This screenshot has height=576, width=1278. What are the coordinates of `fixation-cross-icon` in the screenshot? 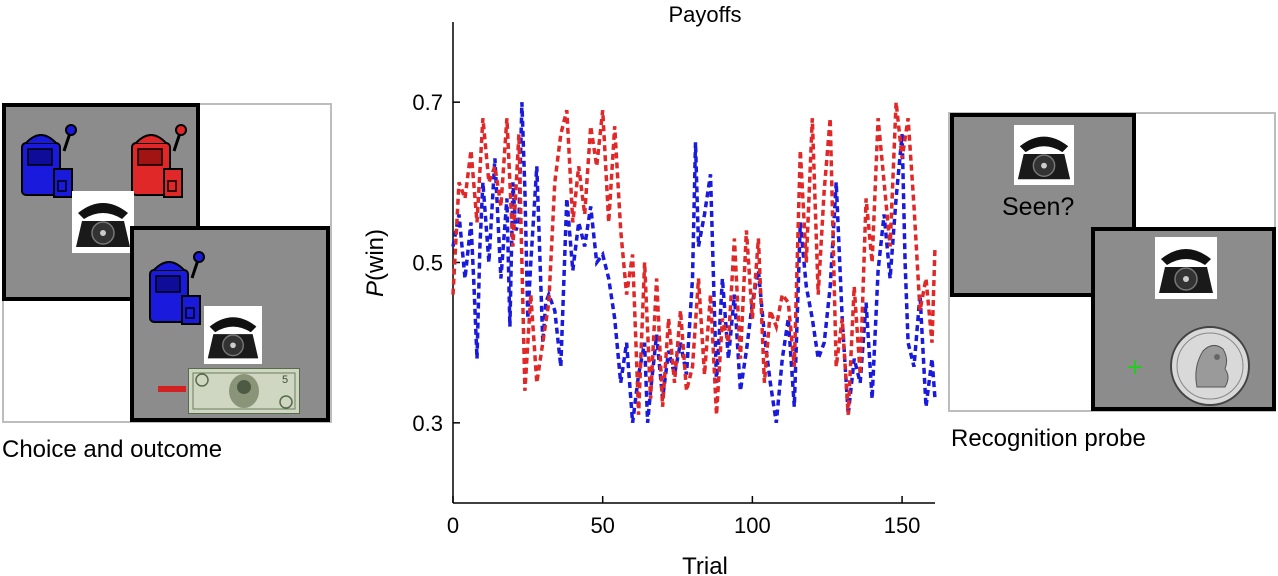 It's located at (1135, 367).